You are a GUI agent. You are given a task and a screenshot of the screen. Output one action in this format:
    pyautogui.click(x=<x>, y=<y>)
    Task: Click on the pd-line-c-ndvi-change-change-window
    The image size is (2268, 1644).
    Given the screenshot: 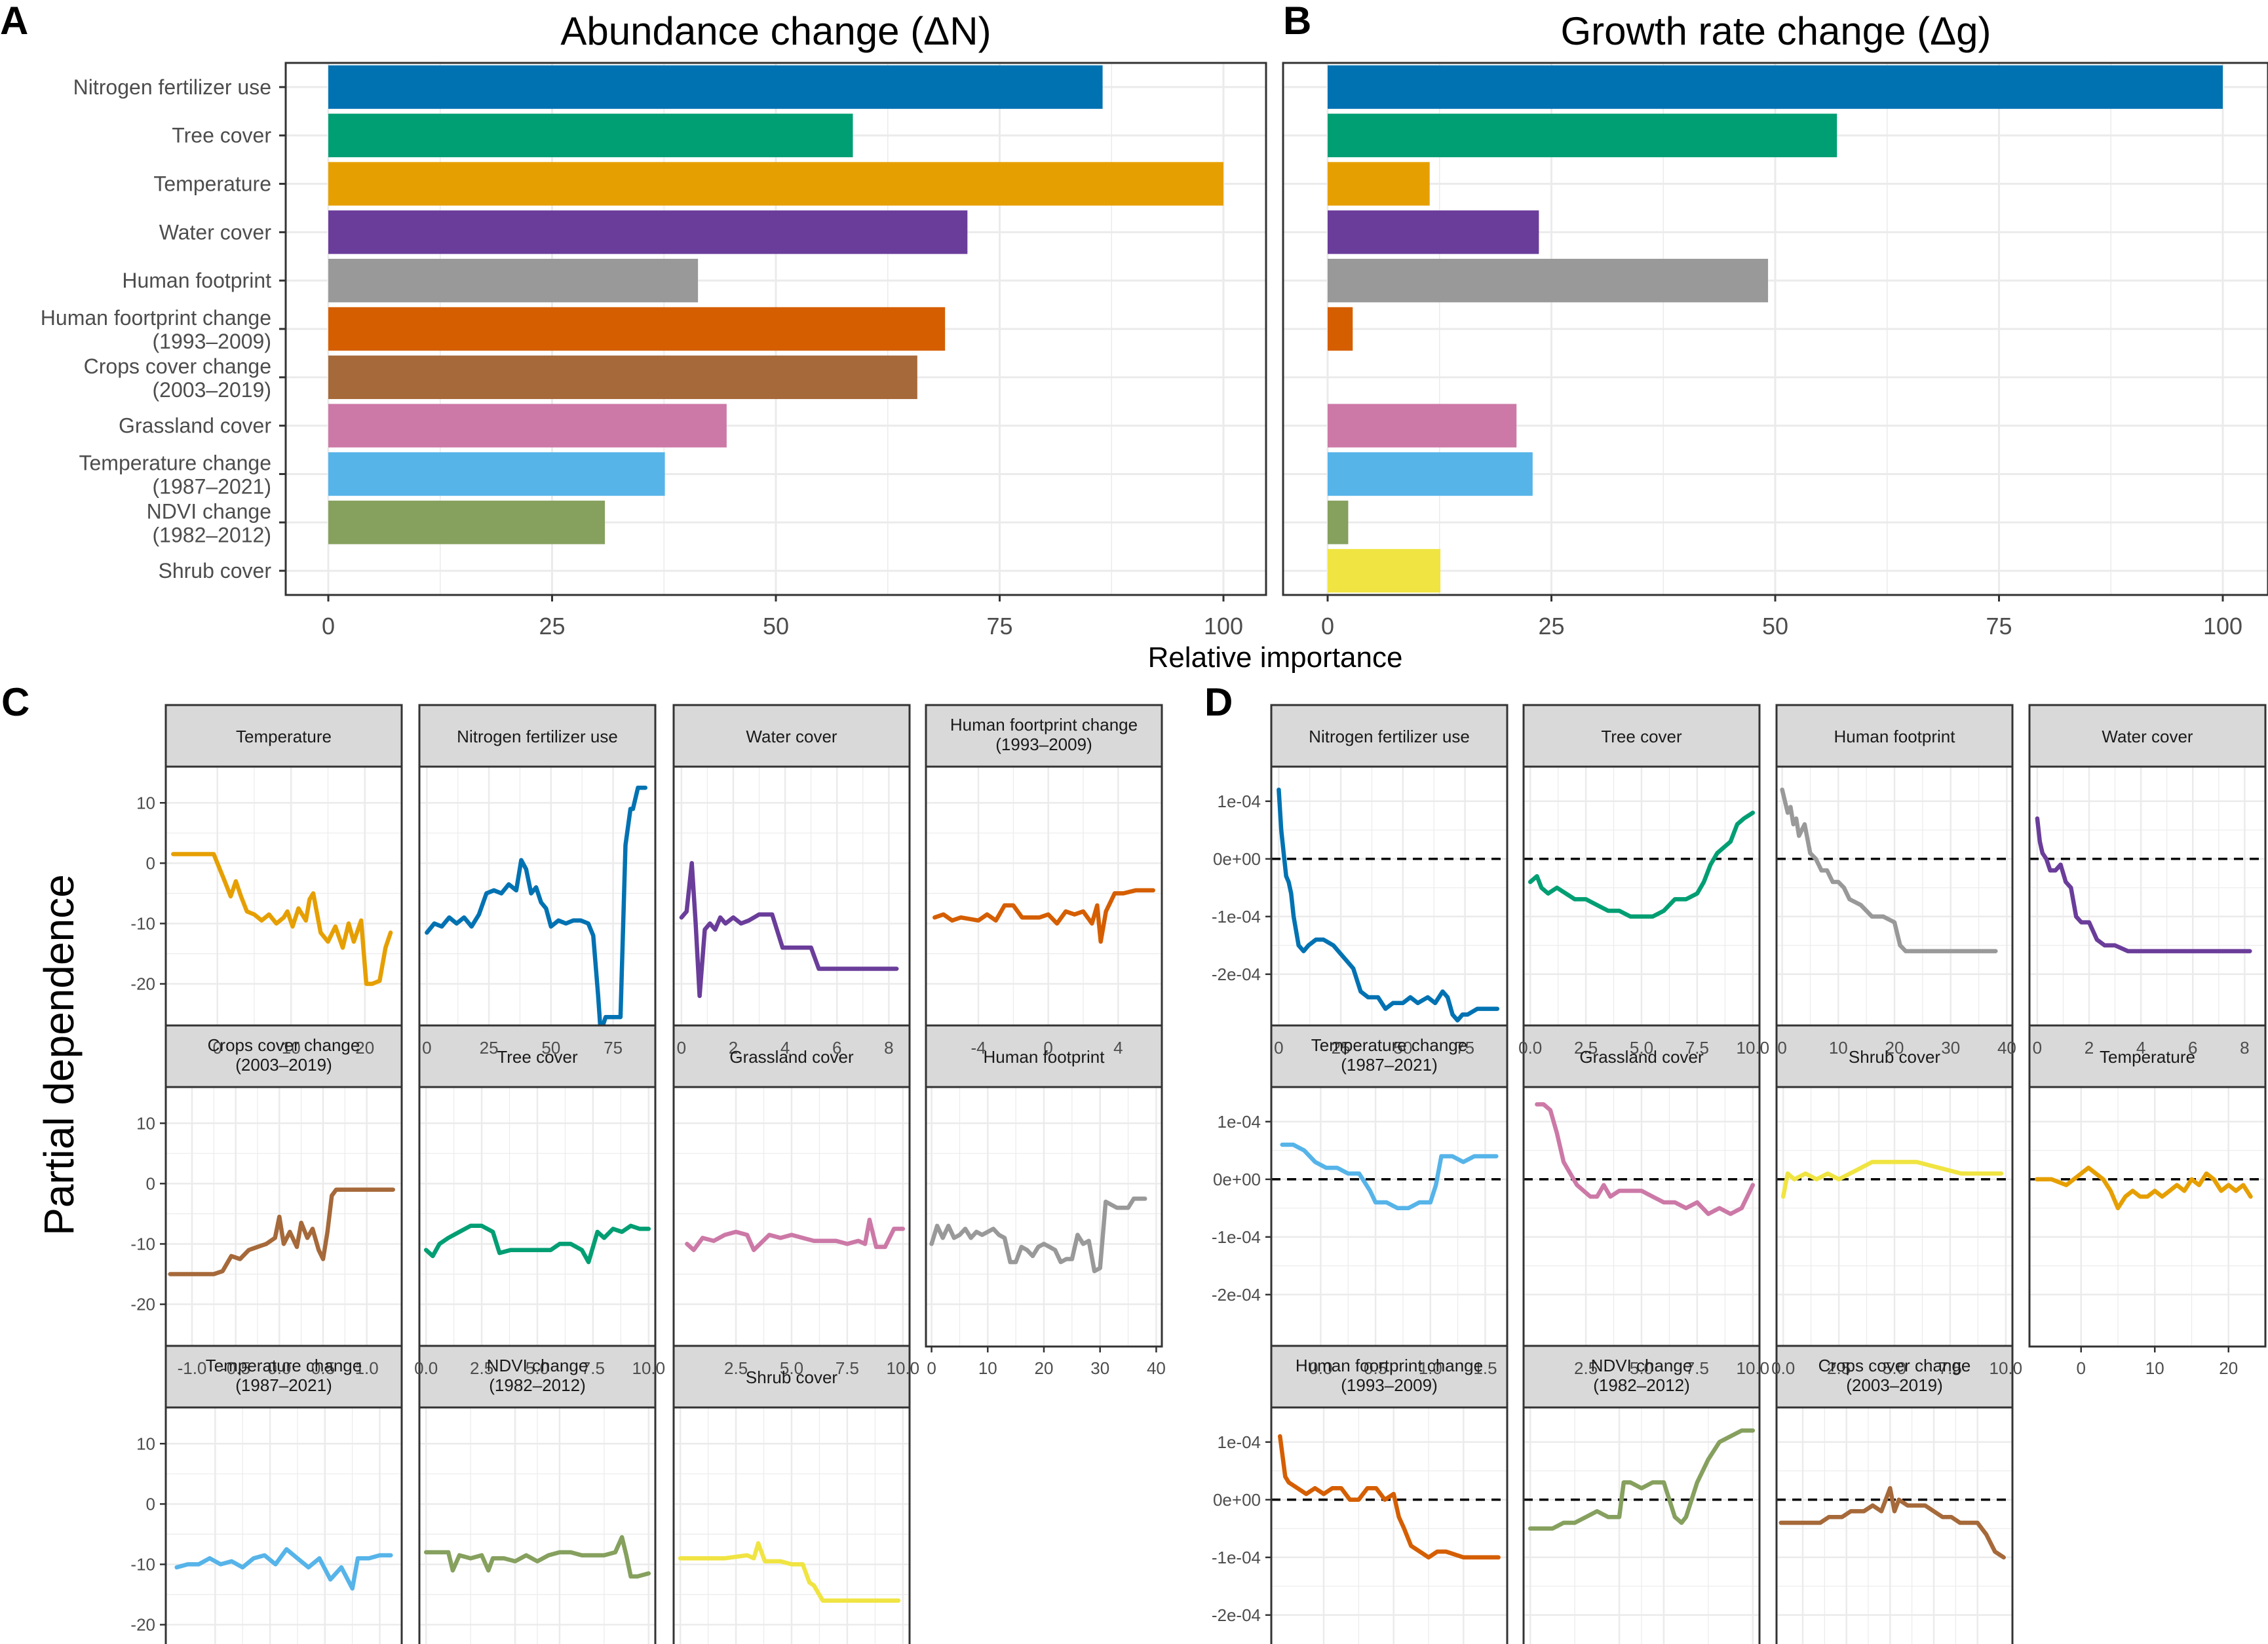 What is the action you would take?
    pyautogui.click(x=537, y=1557)
    